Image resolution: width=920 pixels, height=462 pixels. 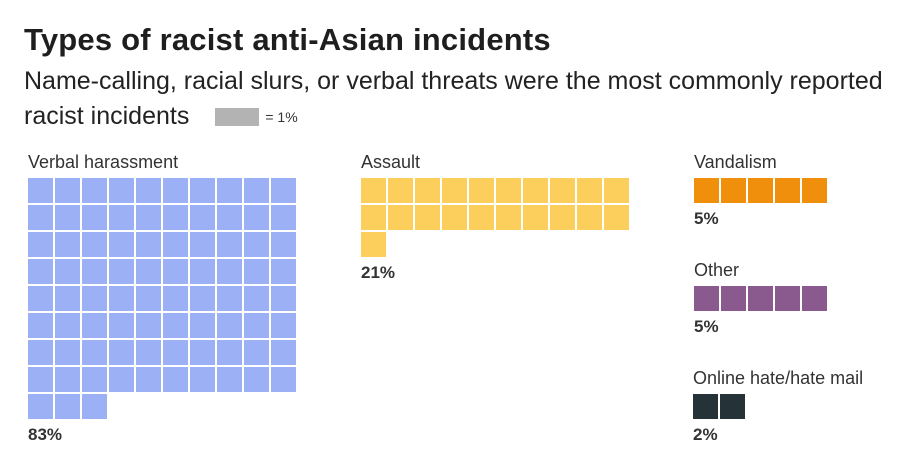 I want to click on category-label: Online hate/hate mail, so click(x=778, y=378).